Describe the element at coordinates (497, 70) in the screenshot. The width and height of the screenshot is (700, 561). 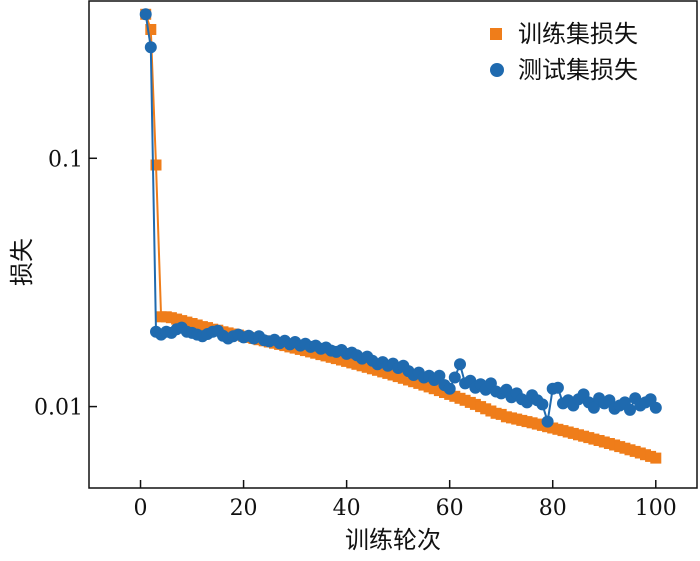
I see `legend-marker-test` at that location.